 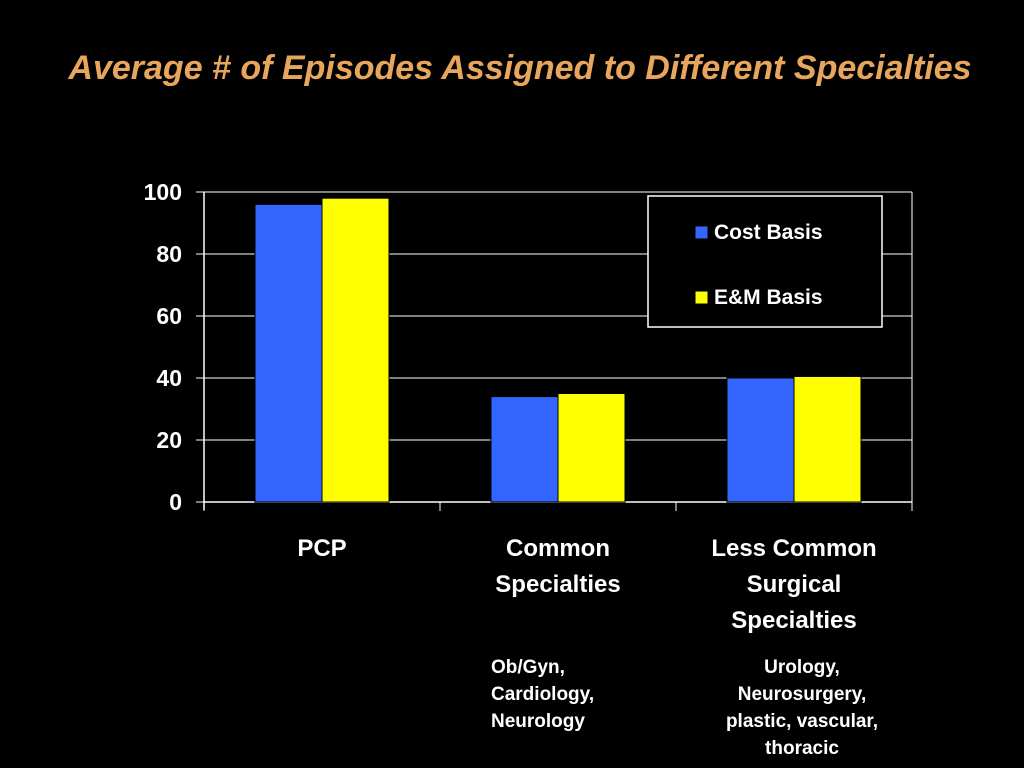 I want to click on common-specialties-annotation: Ob/Gyn, Cardiology, Neurology, so click(x=543, y=694).